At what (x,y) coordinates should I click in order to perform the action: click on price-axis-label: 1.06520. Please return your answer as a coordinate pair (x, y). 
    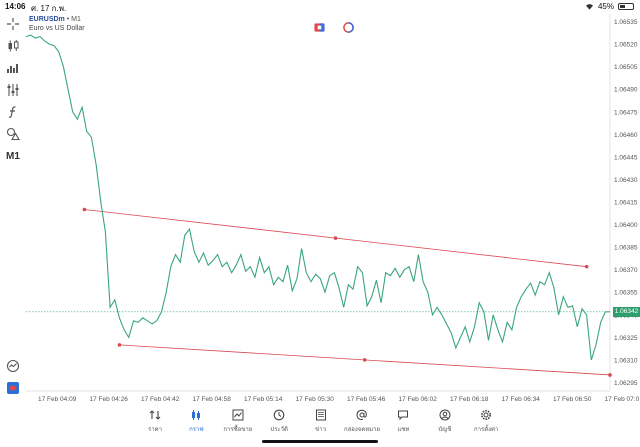
    Looking at the image, I should click on (626, 45).